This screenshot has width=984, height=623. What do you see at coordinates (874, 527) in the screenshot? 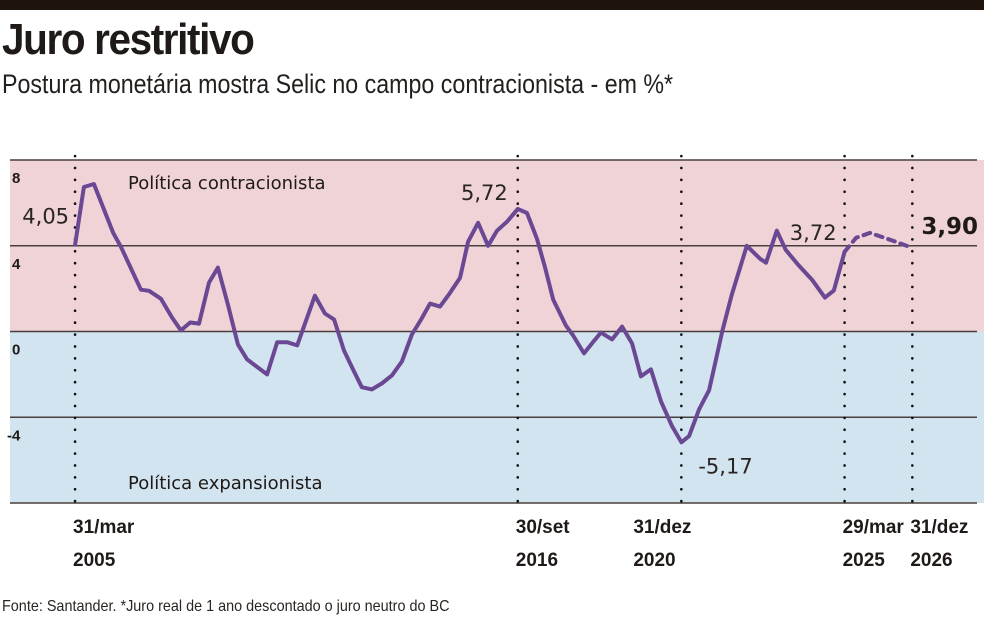
I see `x-date-label-top: 29/mar` at bounding box center [874, 527].